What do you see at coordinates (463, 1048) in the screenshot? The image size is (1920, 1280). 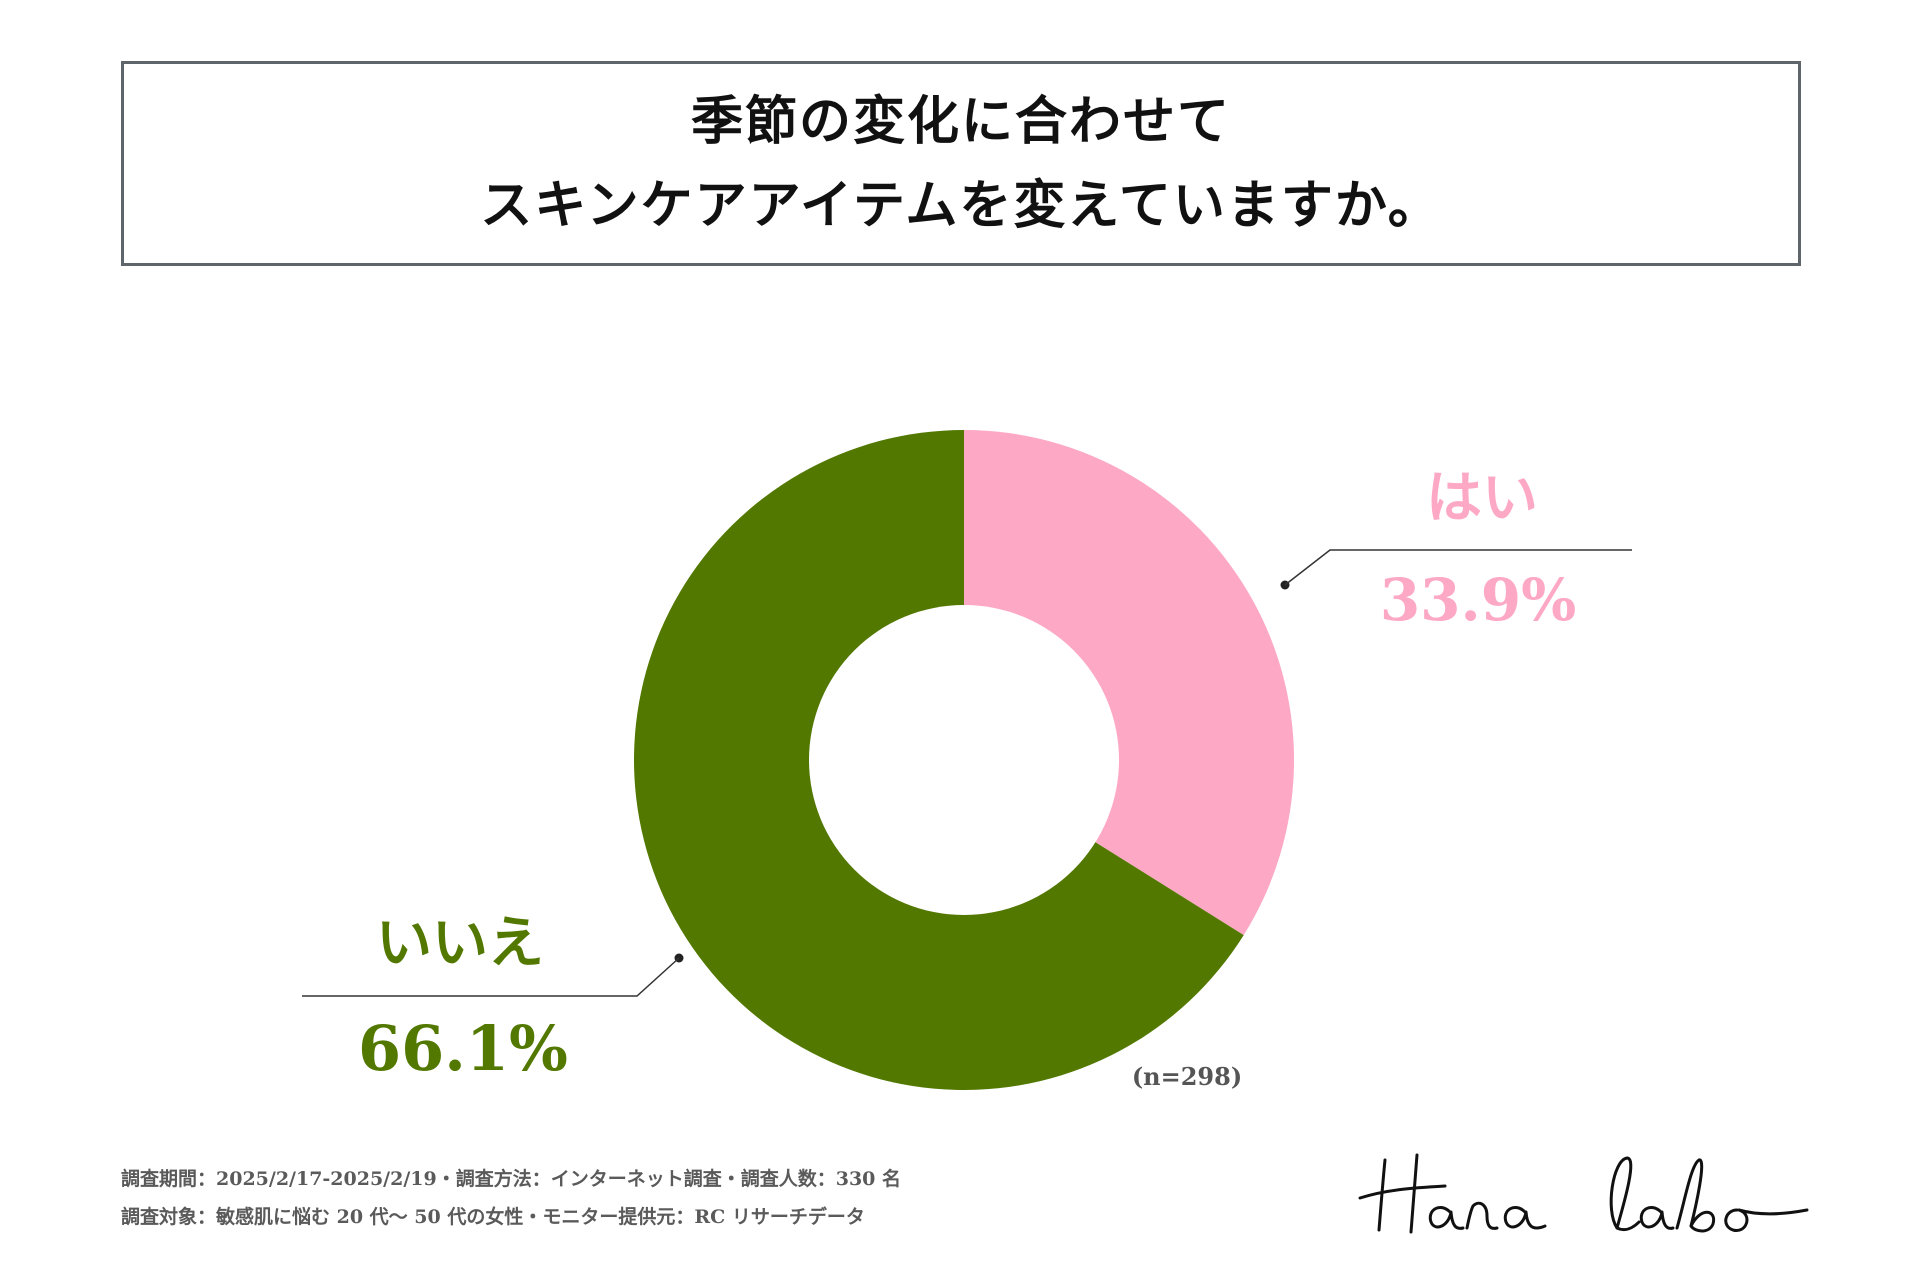 I see `slice-value-no: 66.1%` at bounding box center [463, 1048].